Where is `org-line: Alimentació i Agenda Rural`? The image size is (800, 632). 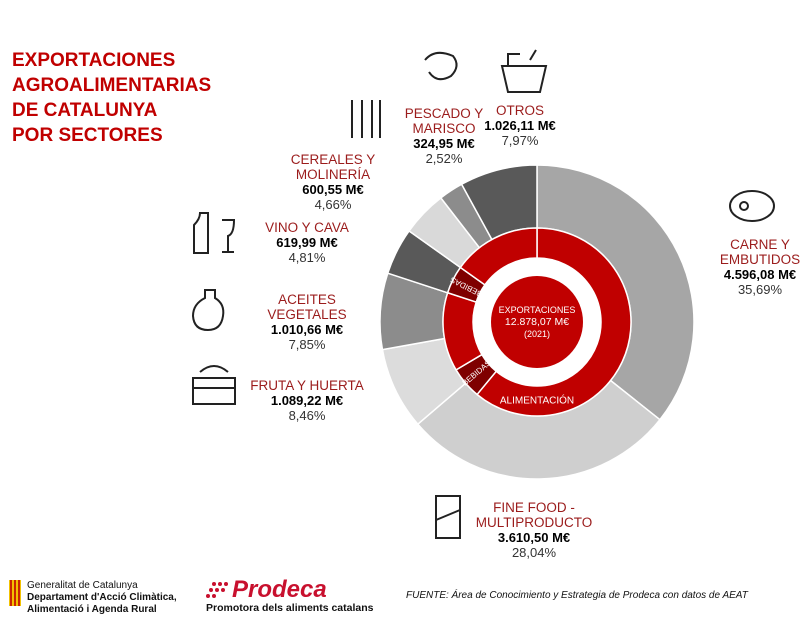
org-line: Alimentació i Agenda Rural is located at coordinates (92, 609).